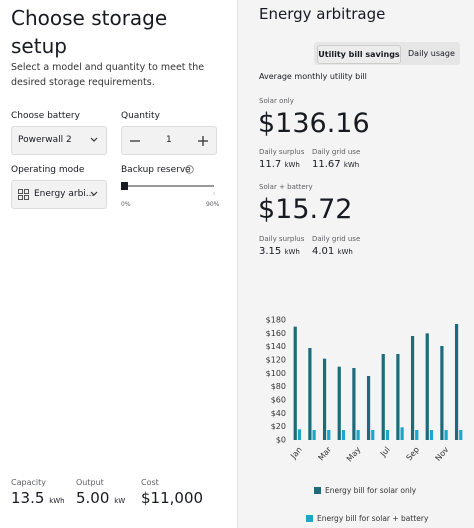  I want to click on quantity-stepper: 1, so click(169, 140).